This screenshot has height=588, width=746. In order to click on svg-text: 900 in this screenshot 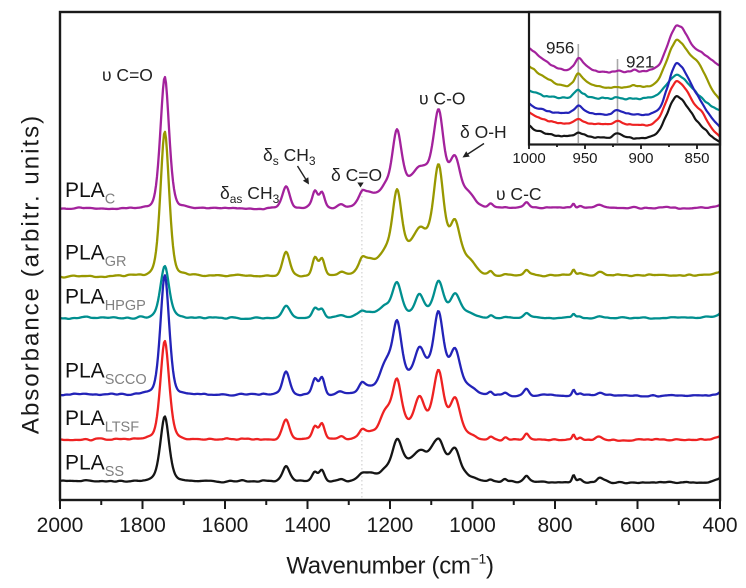, I will do `click(640, 158)`.